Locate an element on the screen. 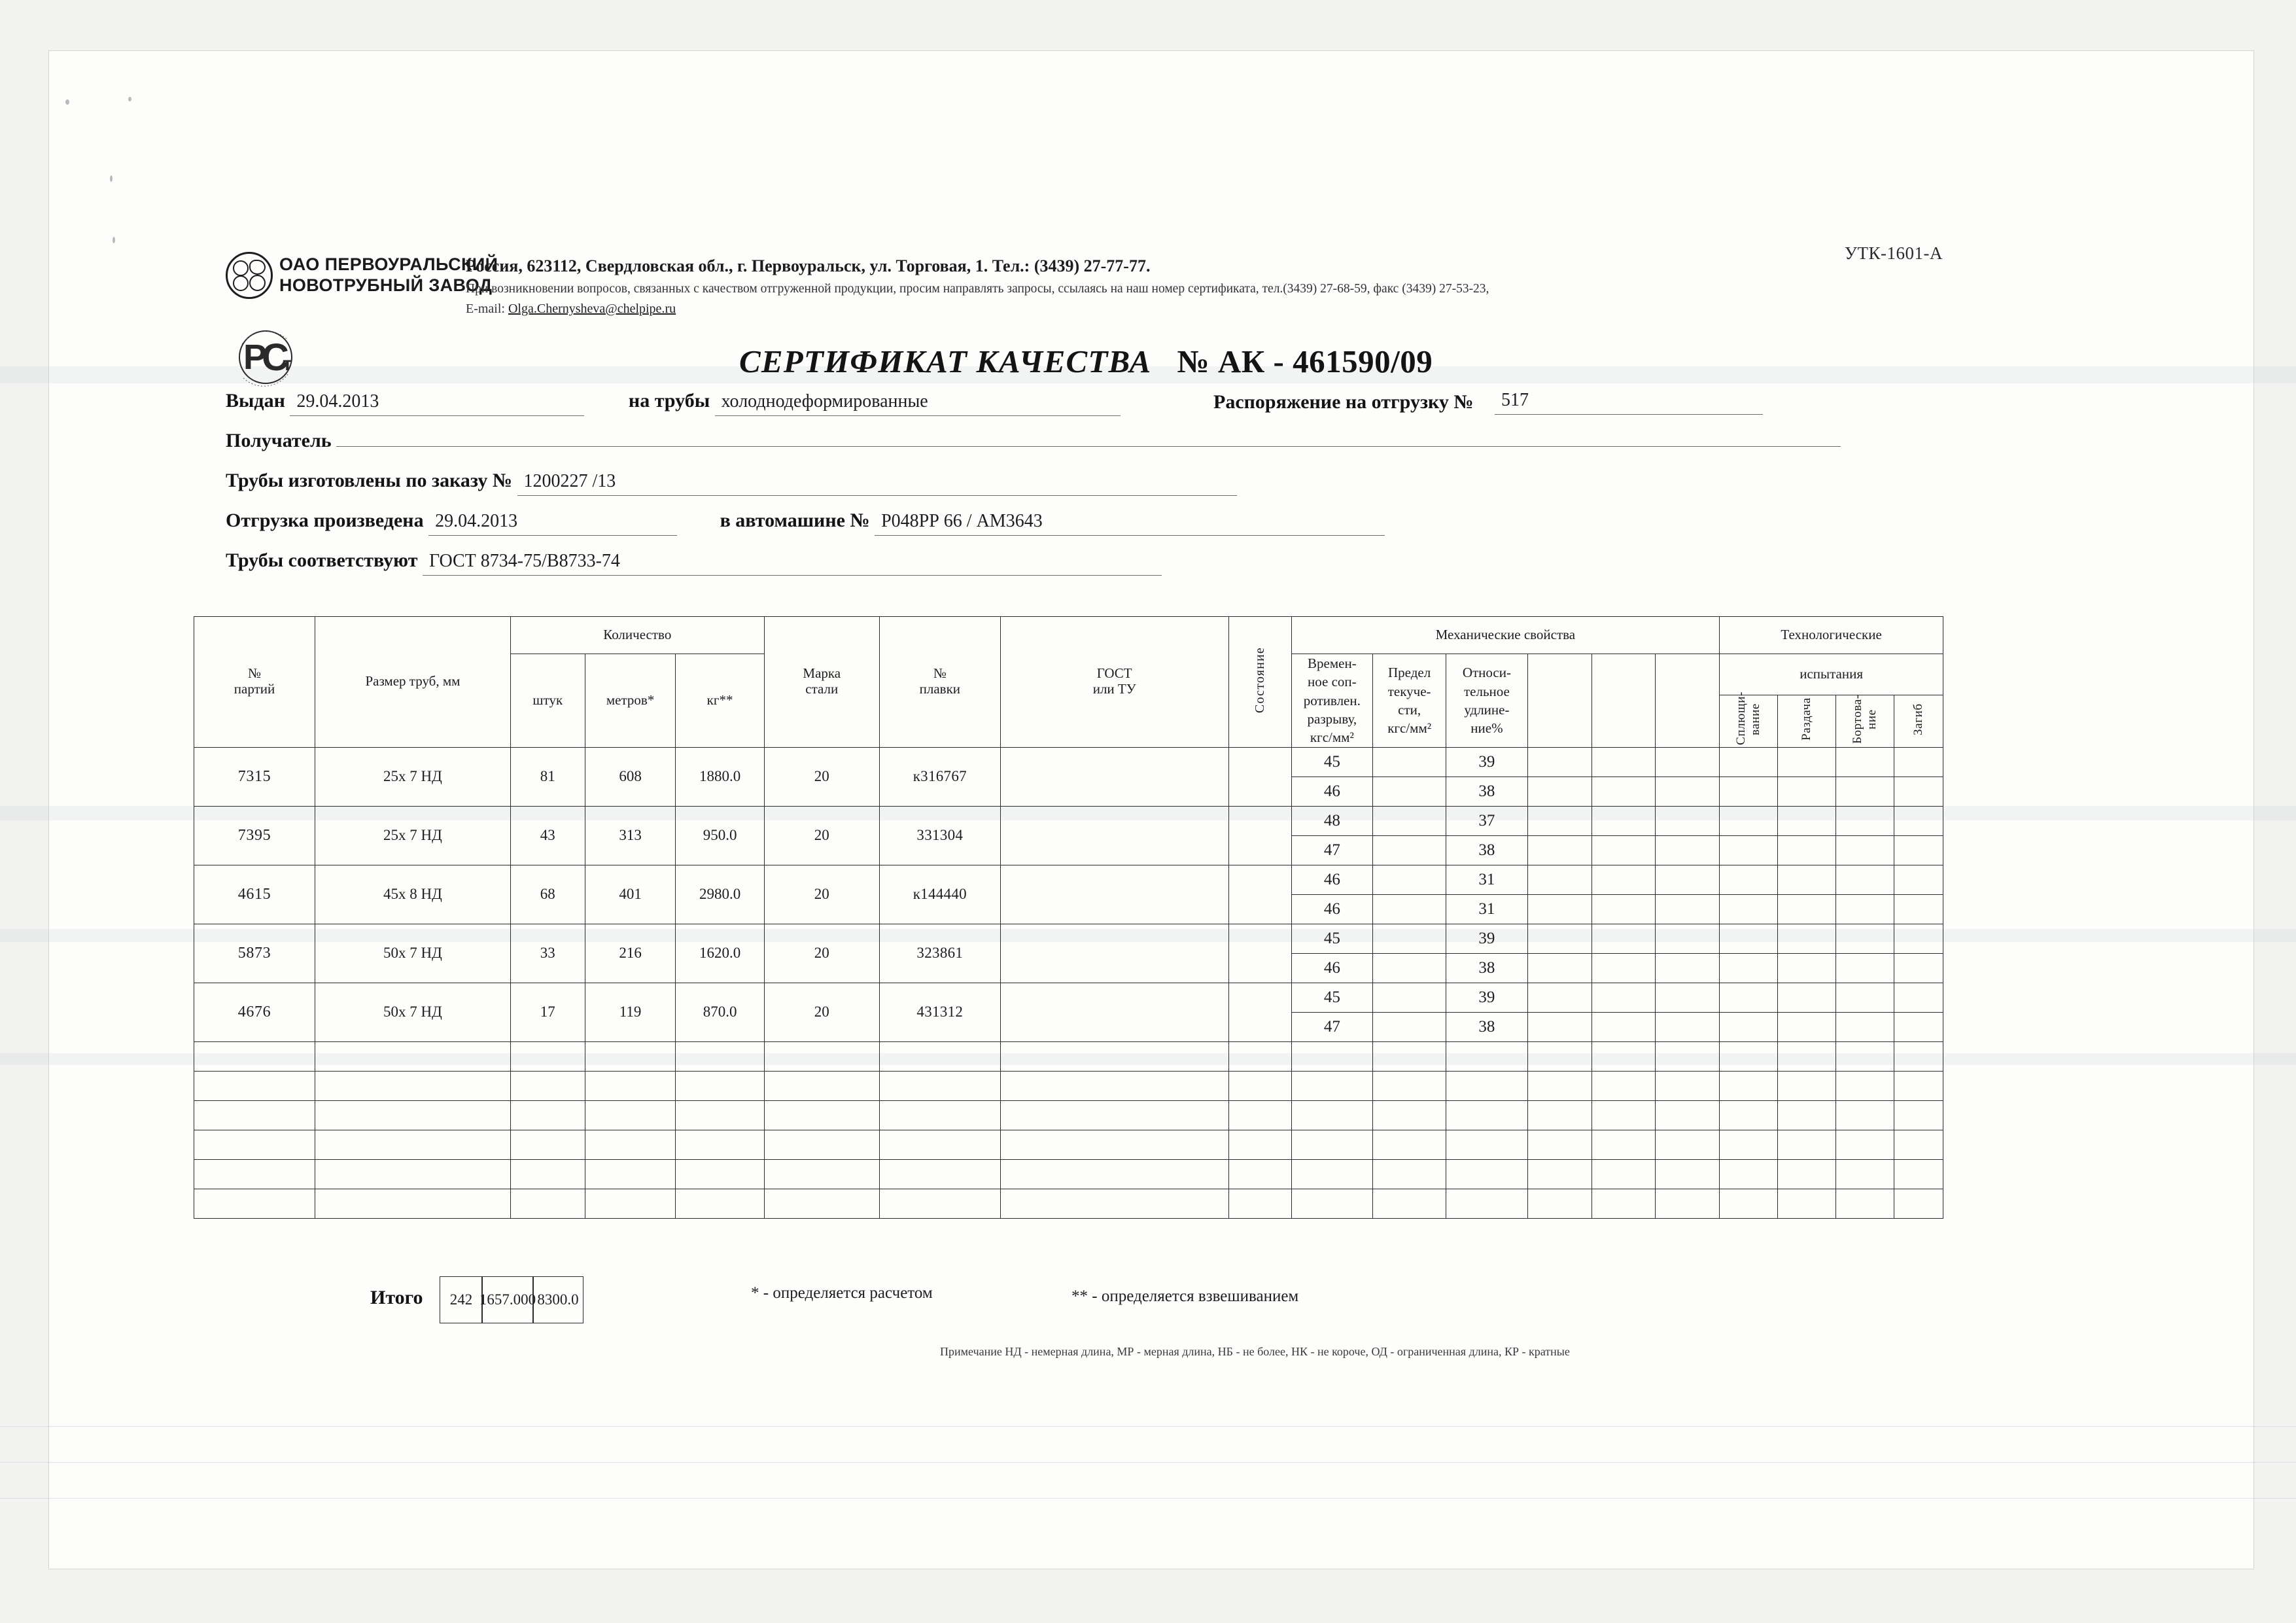 The image size is (2296, 1623). cell-part-no: 7315 is located at coordinates (254, 777).